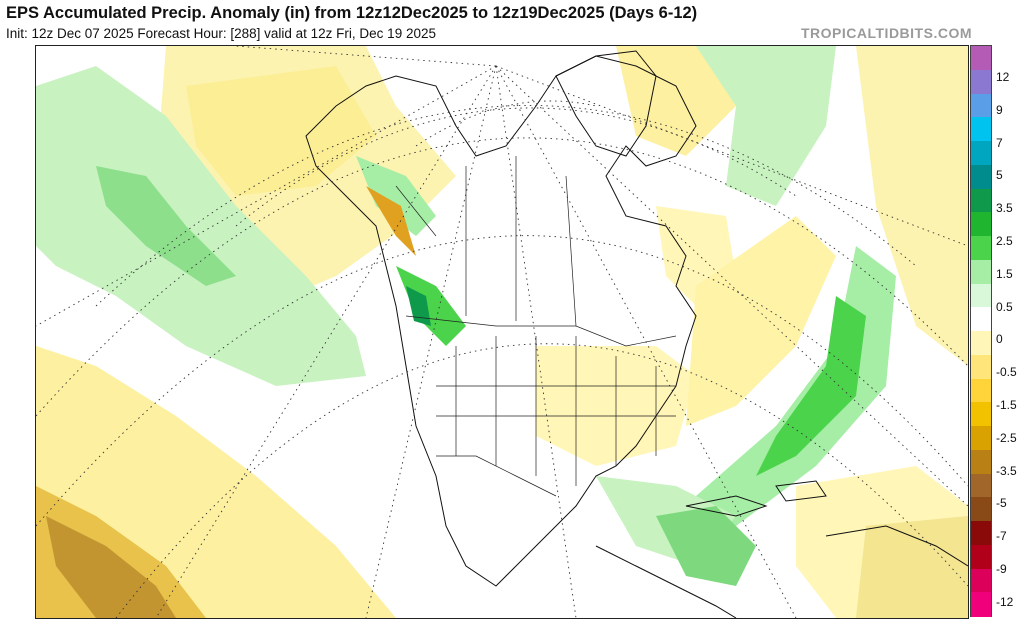 Image resolution: width=1024 pixels, height=638 pixels. What do you see at coordinates (896, 546) in the screenshot?
I see `south-america-coast` at bounding box center [896, 546].